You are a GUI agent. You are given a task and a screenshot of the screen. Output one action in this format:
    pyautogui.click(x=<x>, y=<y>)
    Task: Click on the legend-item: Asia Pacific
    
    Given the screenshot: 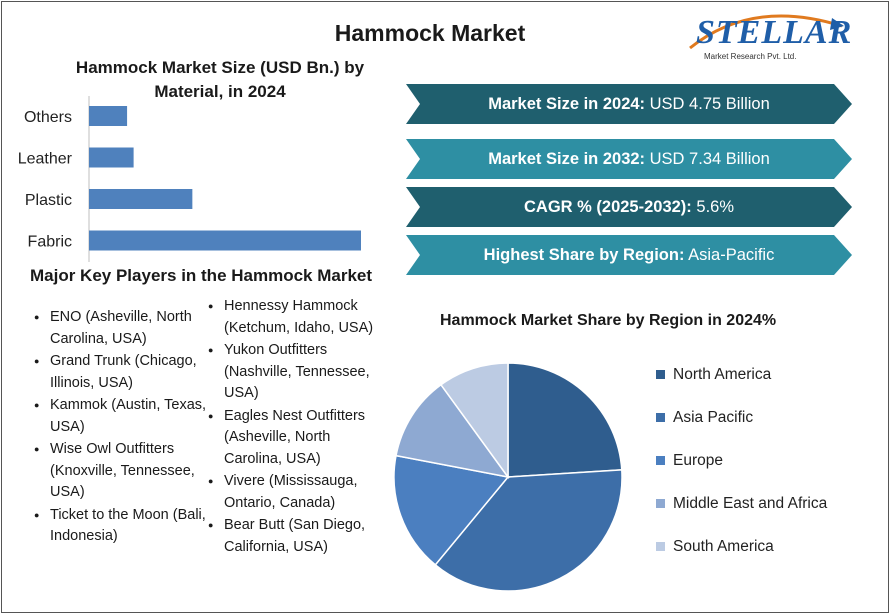 What is the action you would take?
    pyautogui.click(x=741, y=417)
    